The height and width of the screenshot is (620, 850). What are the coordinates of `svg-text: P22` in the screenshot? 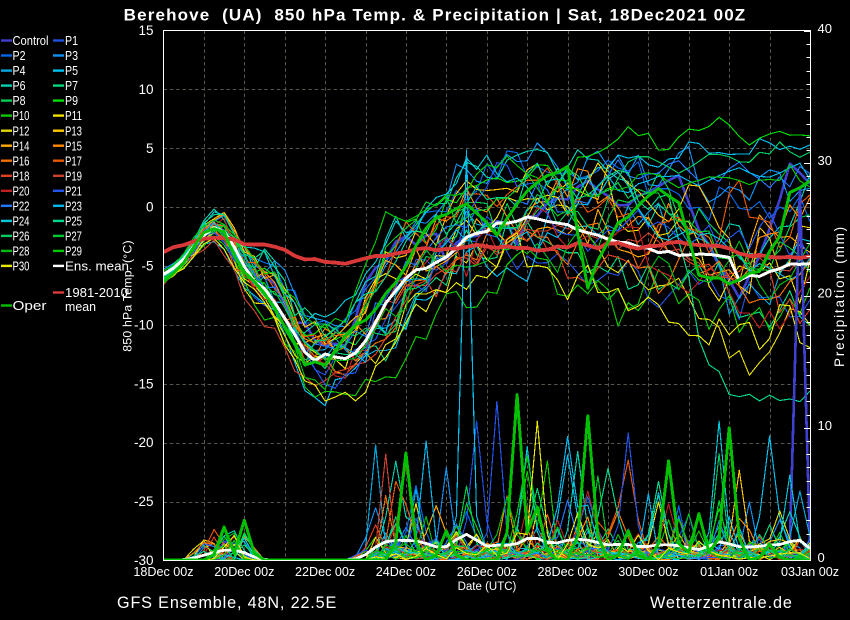 It's located at (21, 205).